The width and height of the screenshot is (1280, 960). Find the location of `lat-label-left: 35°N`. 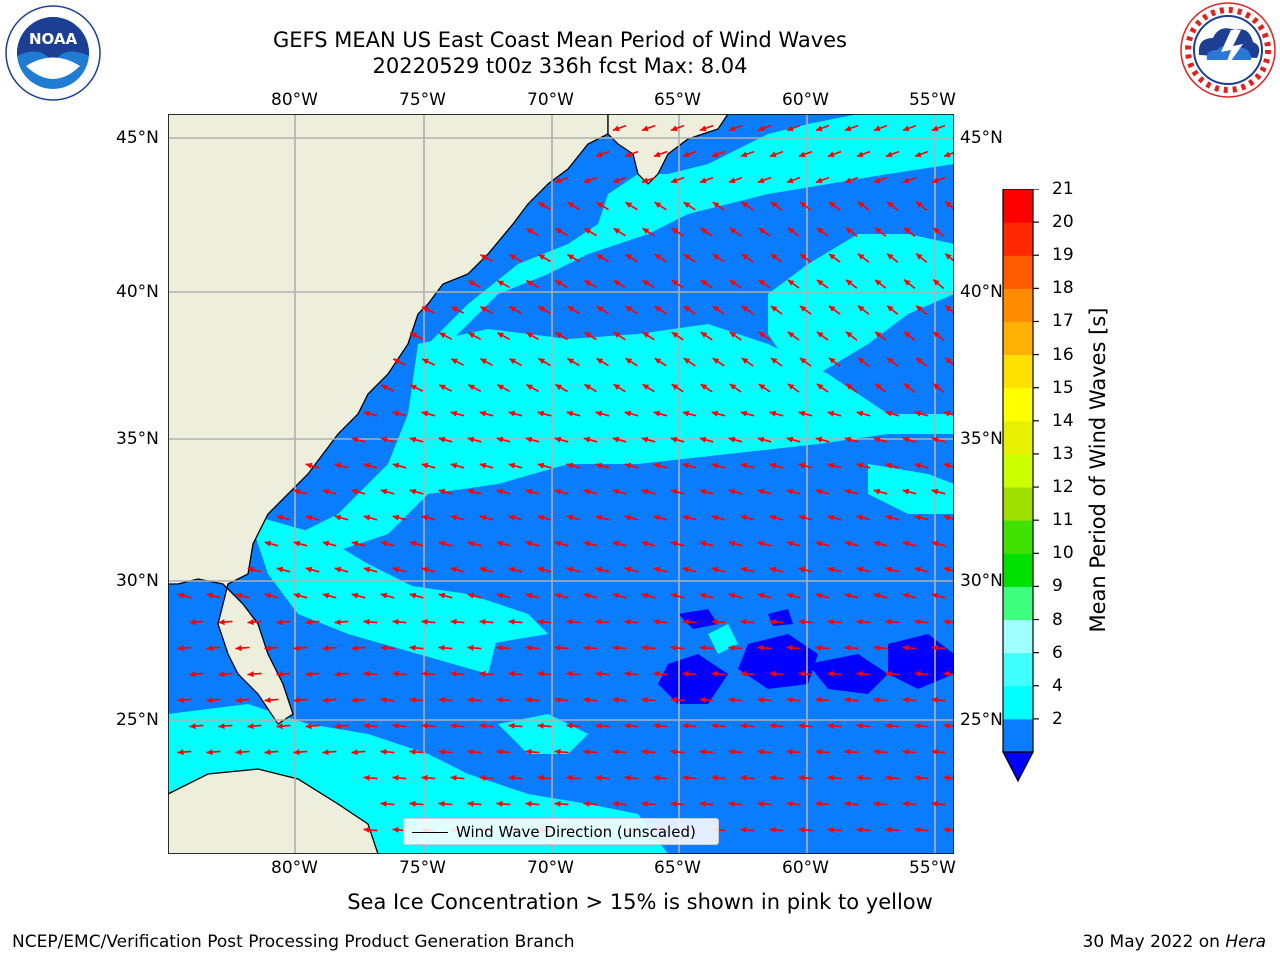

lat-label-left: 35°N is located at coordinates (137, 439).